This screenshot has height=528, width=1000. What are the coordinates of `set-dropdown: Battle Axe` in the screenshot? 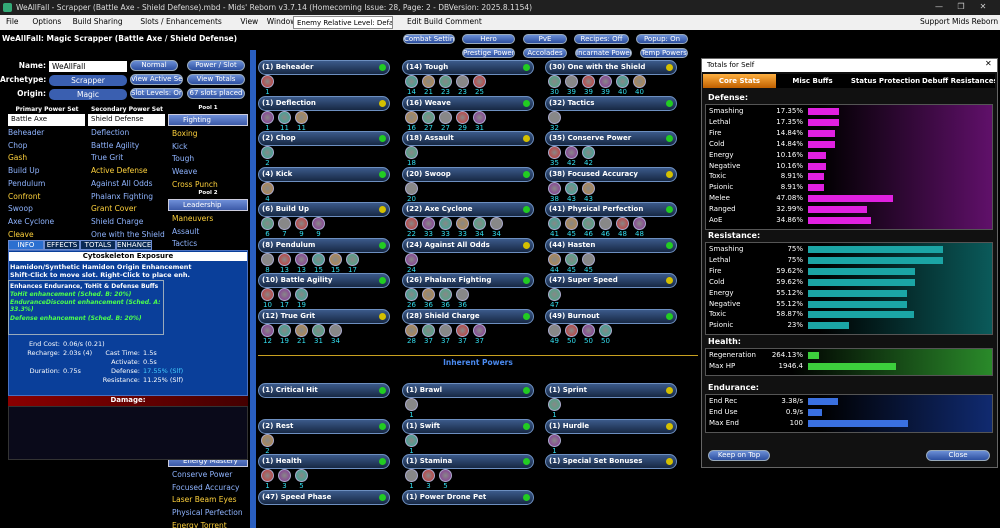 It's located at (46, 120).